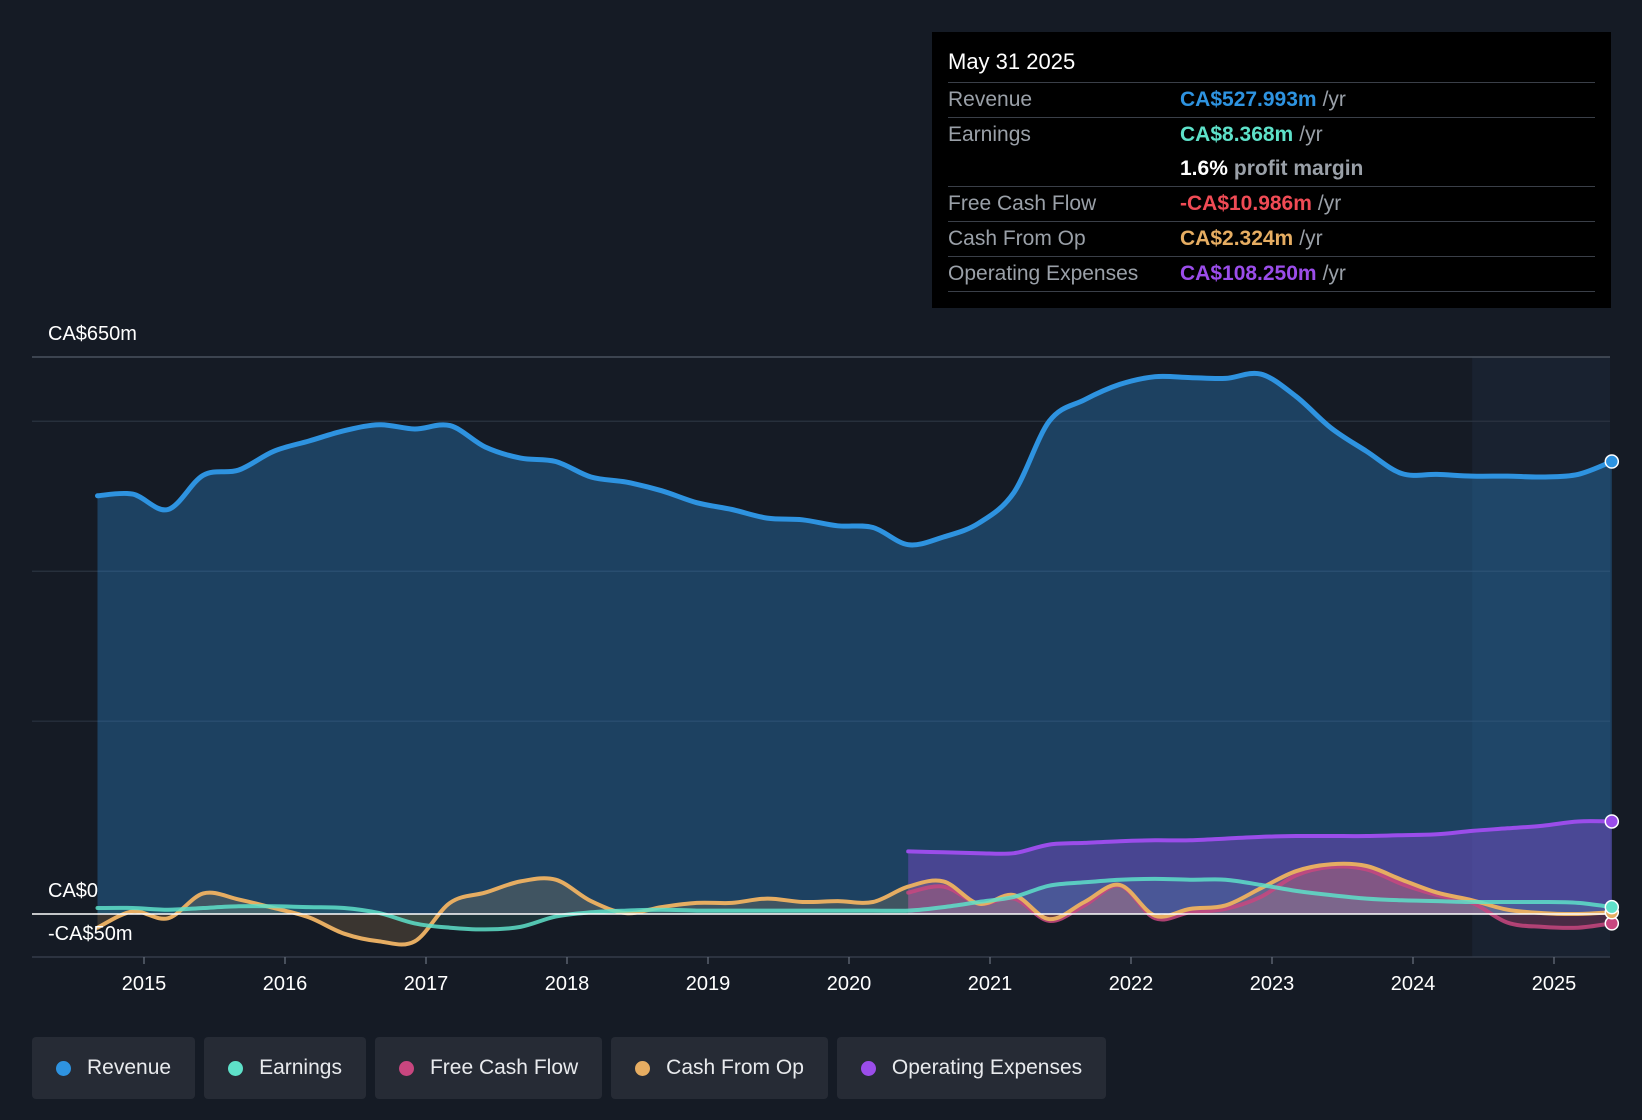  What do you see at coordinates (144, 984) in the screenshot?
I see `x-tick-label: 2015` at bounding box center [144, 984].